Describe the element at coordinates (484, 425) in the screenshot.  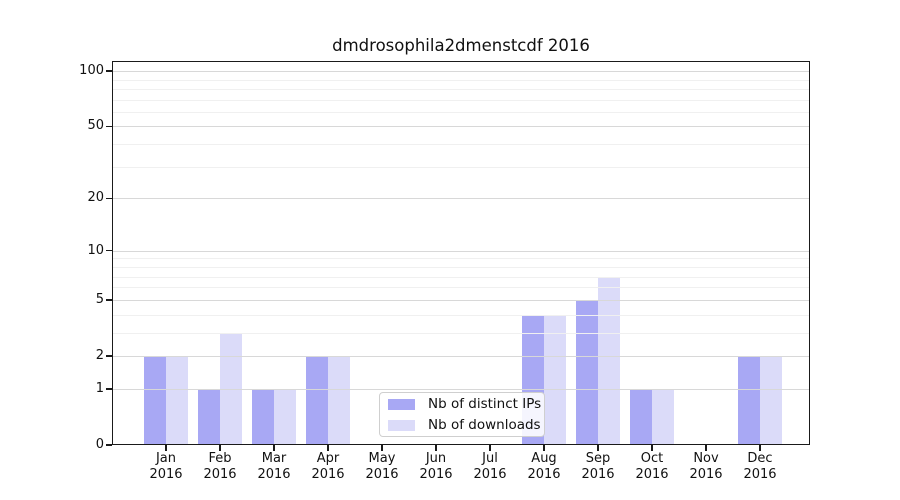
I see `legend-label-downloads: Nb of downloads` at that location.